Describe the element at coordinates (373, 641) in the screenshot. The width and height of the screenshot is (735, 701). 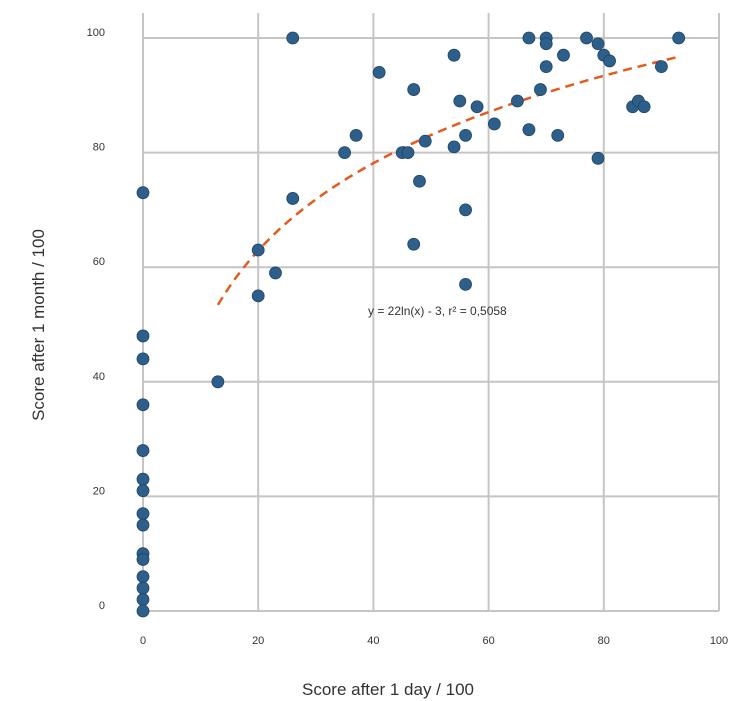
I see `x-tick-label: 40` at that location.